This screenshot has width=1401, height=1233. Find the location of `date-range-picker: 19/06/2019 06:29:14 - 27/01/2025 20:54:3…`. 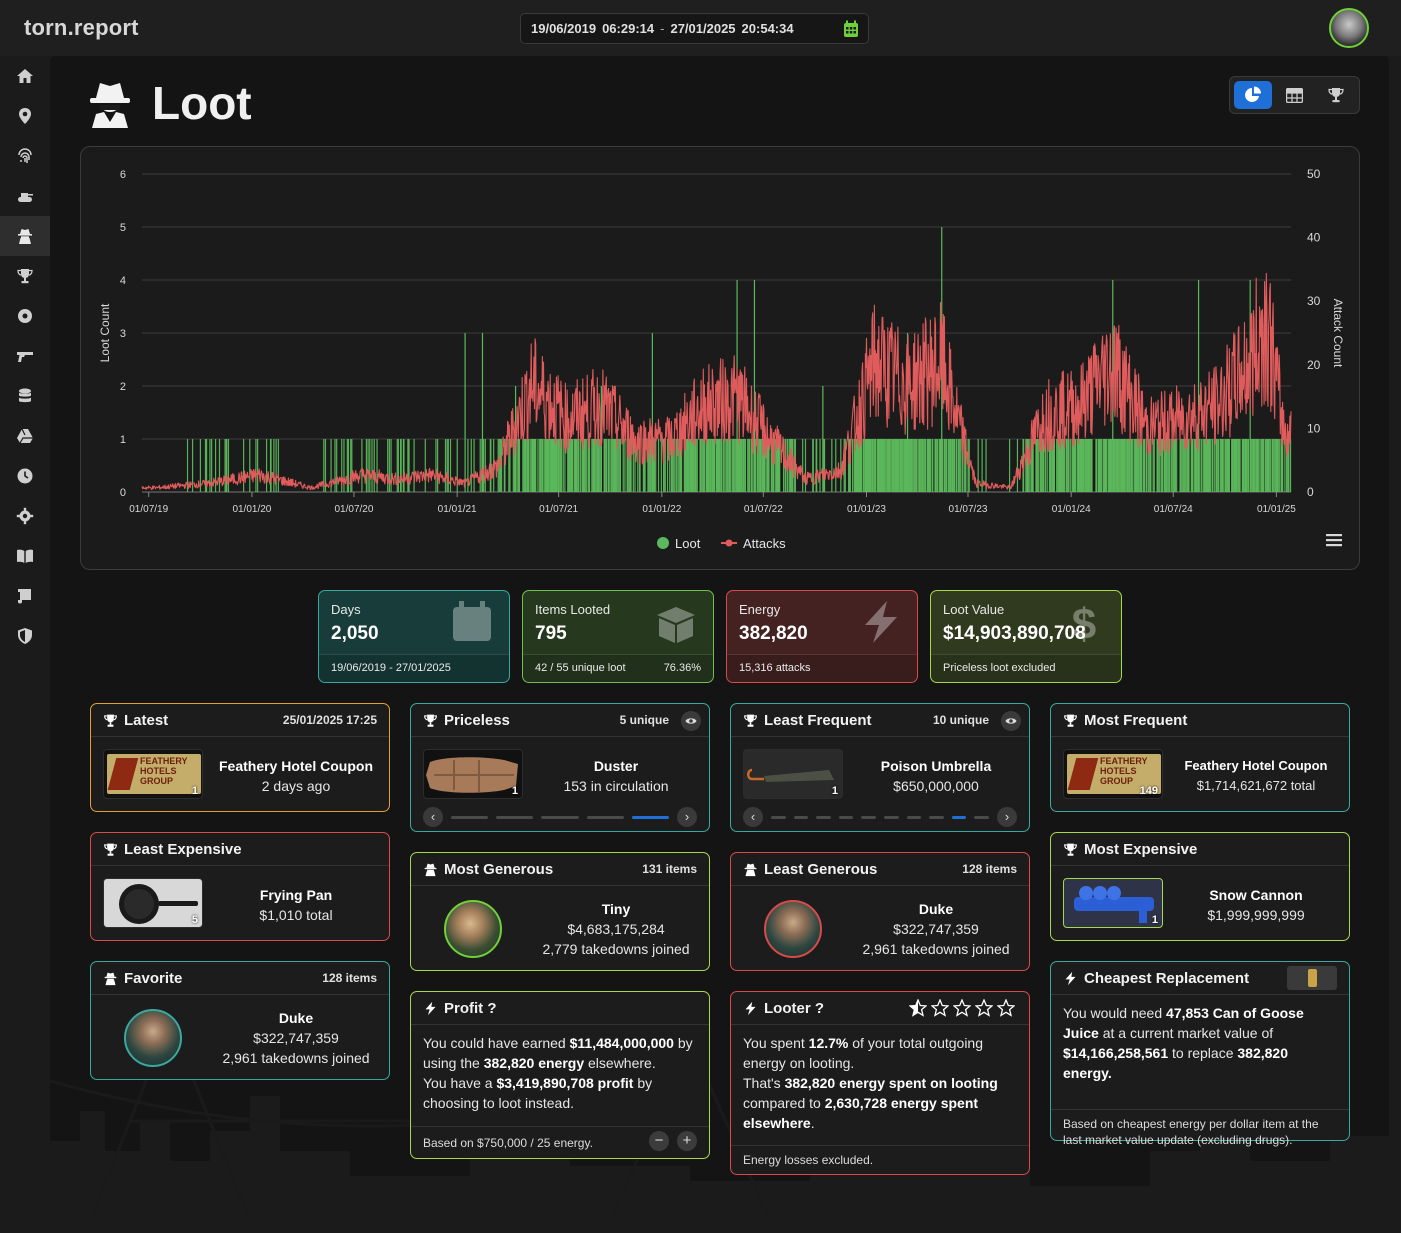

date-range-picker: 19/06/2019 06:29:14 - 27/01/2025 20:54:3… is located at coordinates (694, 28).